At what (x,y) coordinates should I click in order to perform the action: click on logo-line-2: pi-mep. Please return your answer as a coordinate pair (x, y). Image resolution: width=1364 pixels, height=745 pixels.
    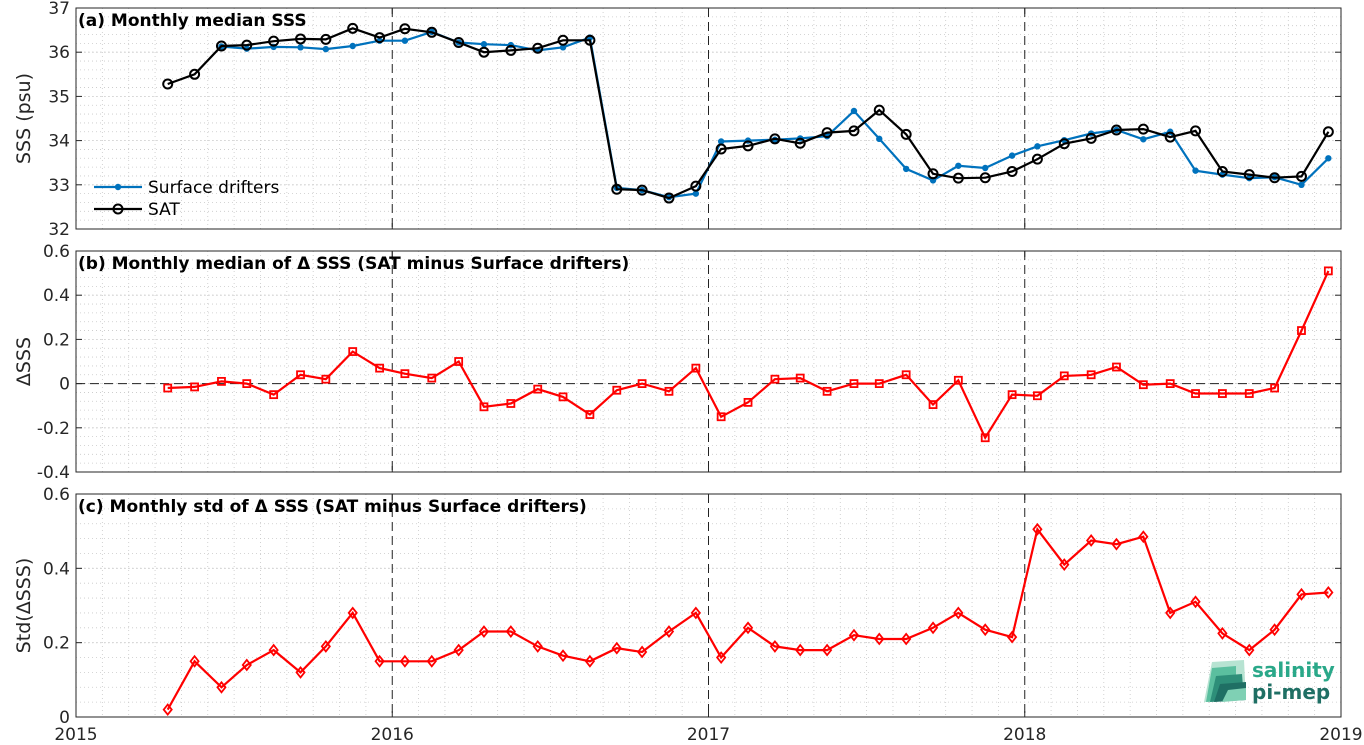
    Looking at the image, I should click on (1291, 692).